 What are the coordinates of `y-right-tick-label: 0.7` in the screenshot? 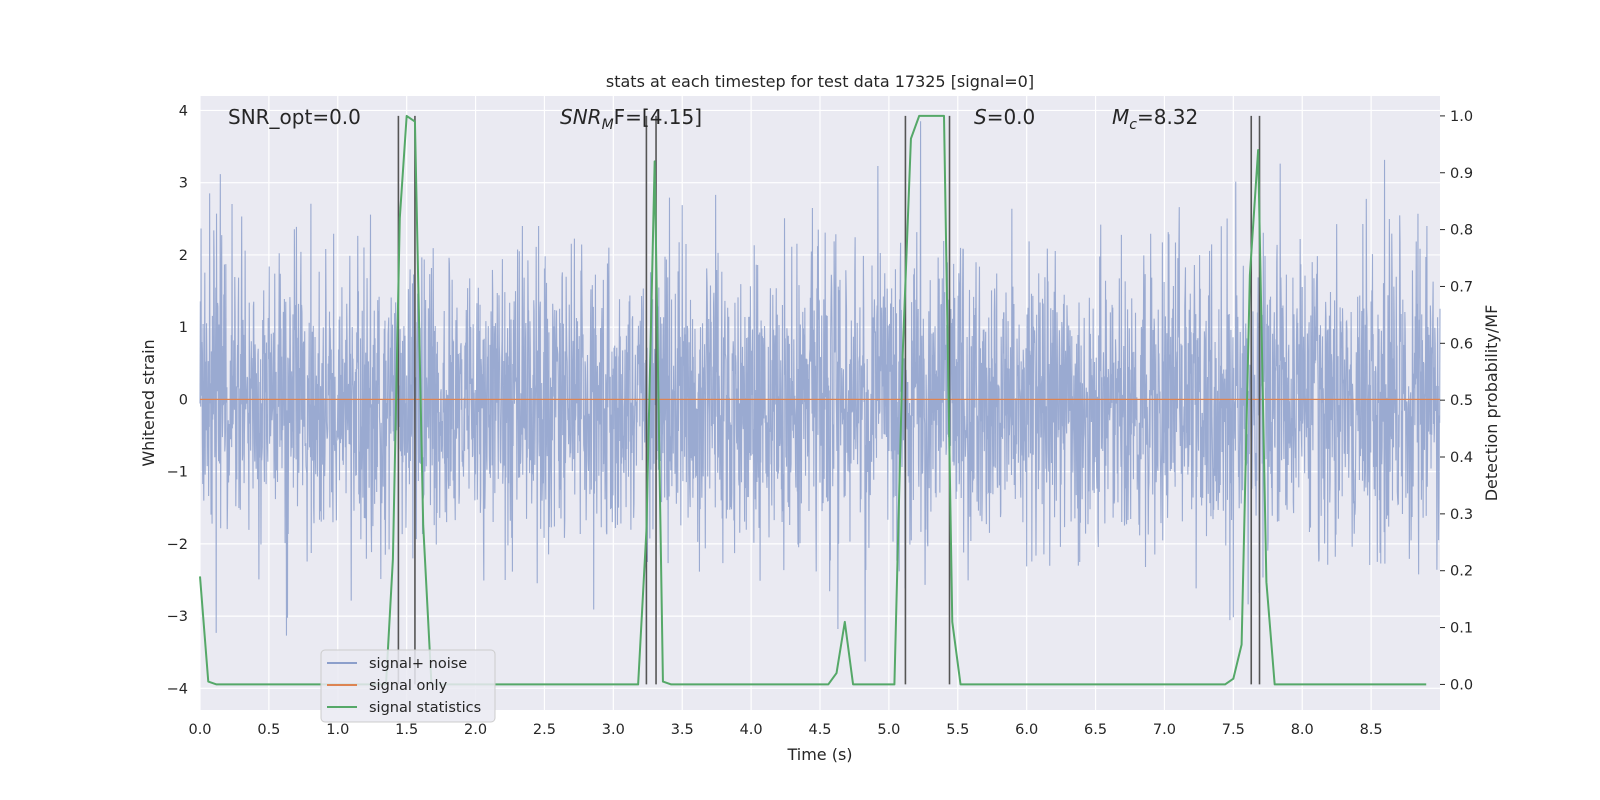 It's located at (1461, 287).